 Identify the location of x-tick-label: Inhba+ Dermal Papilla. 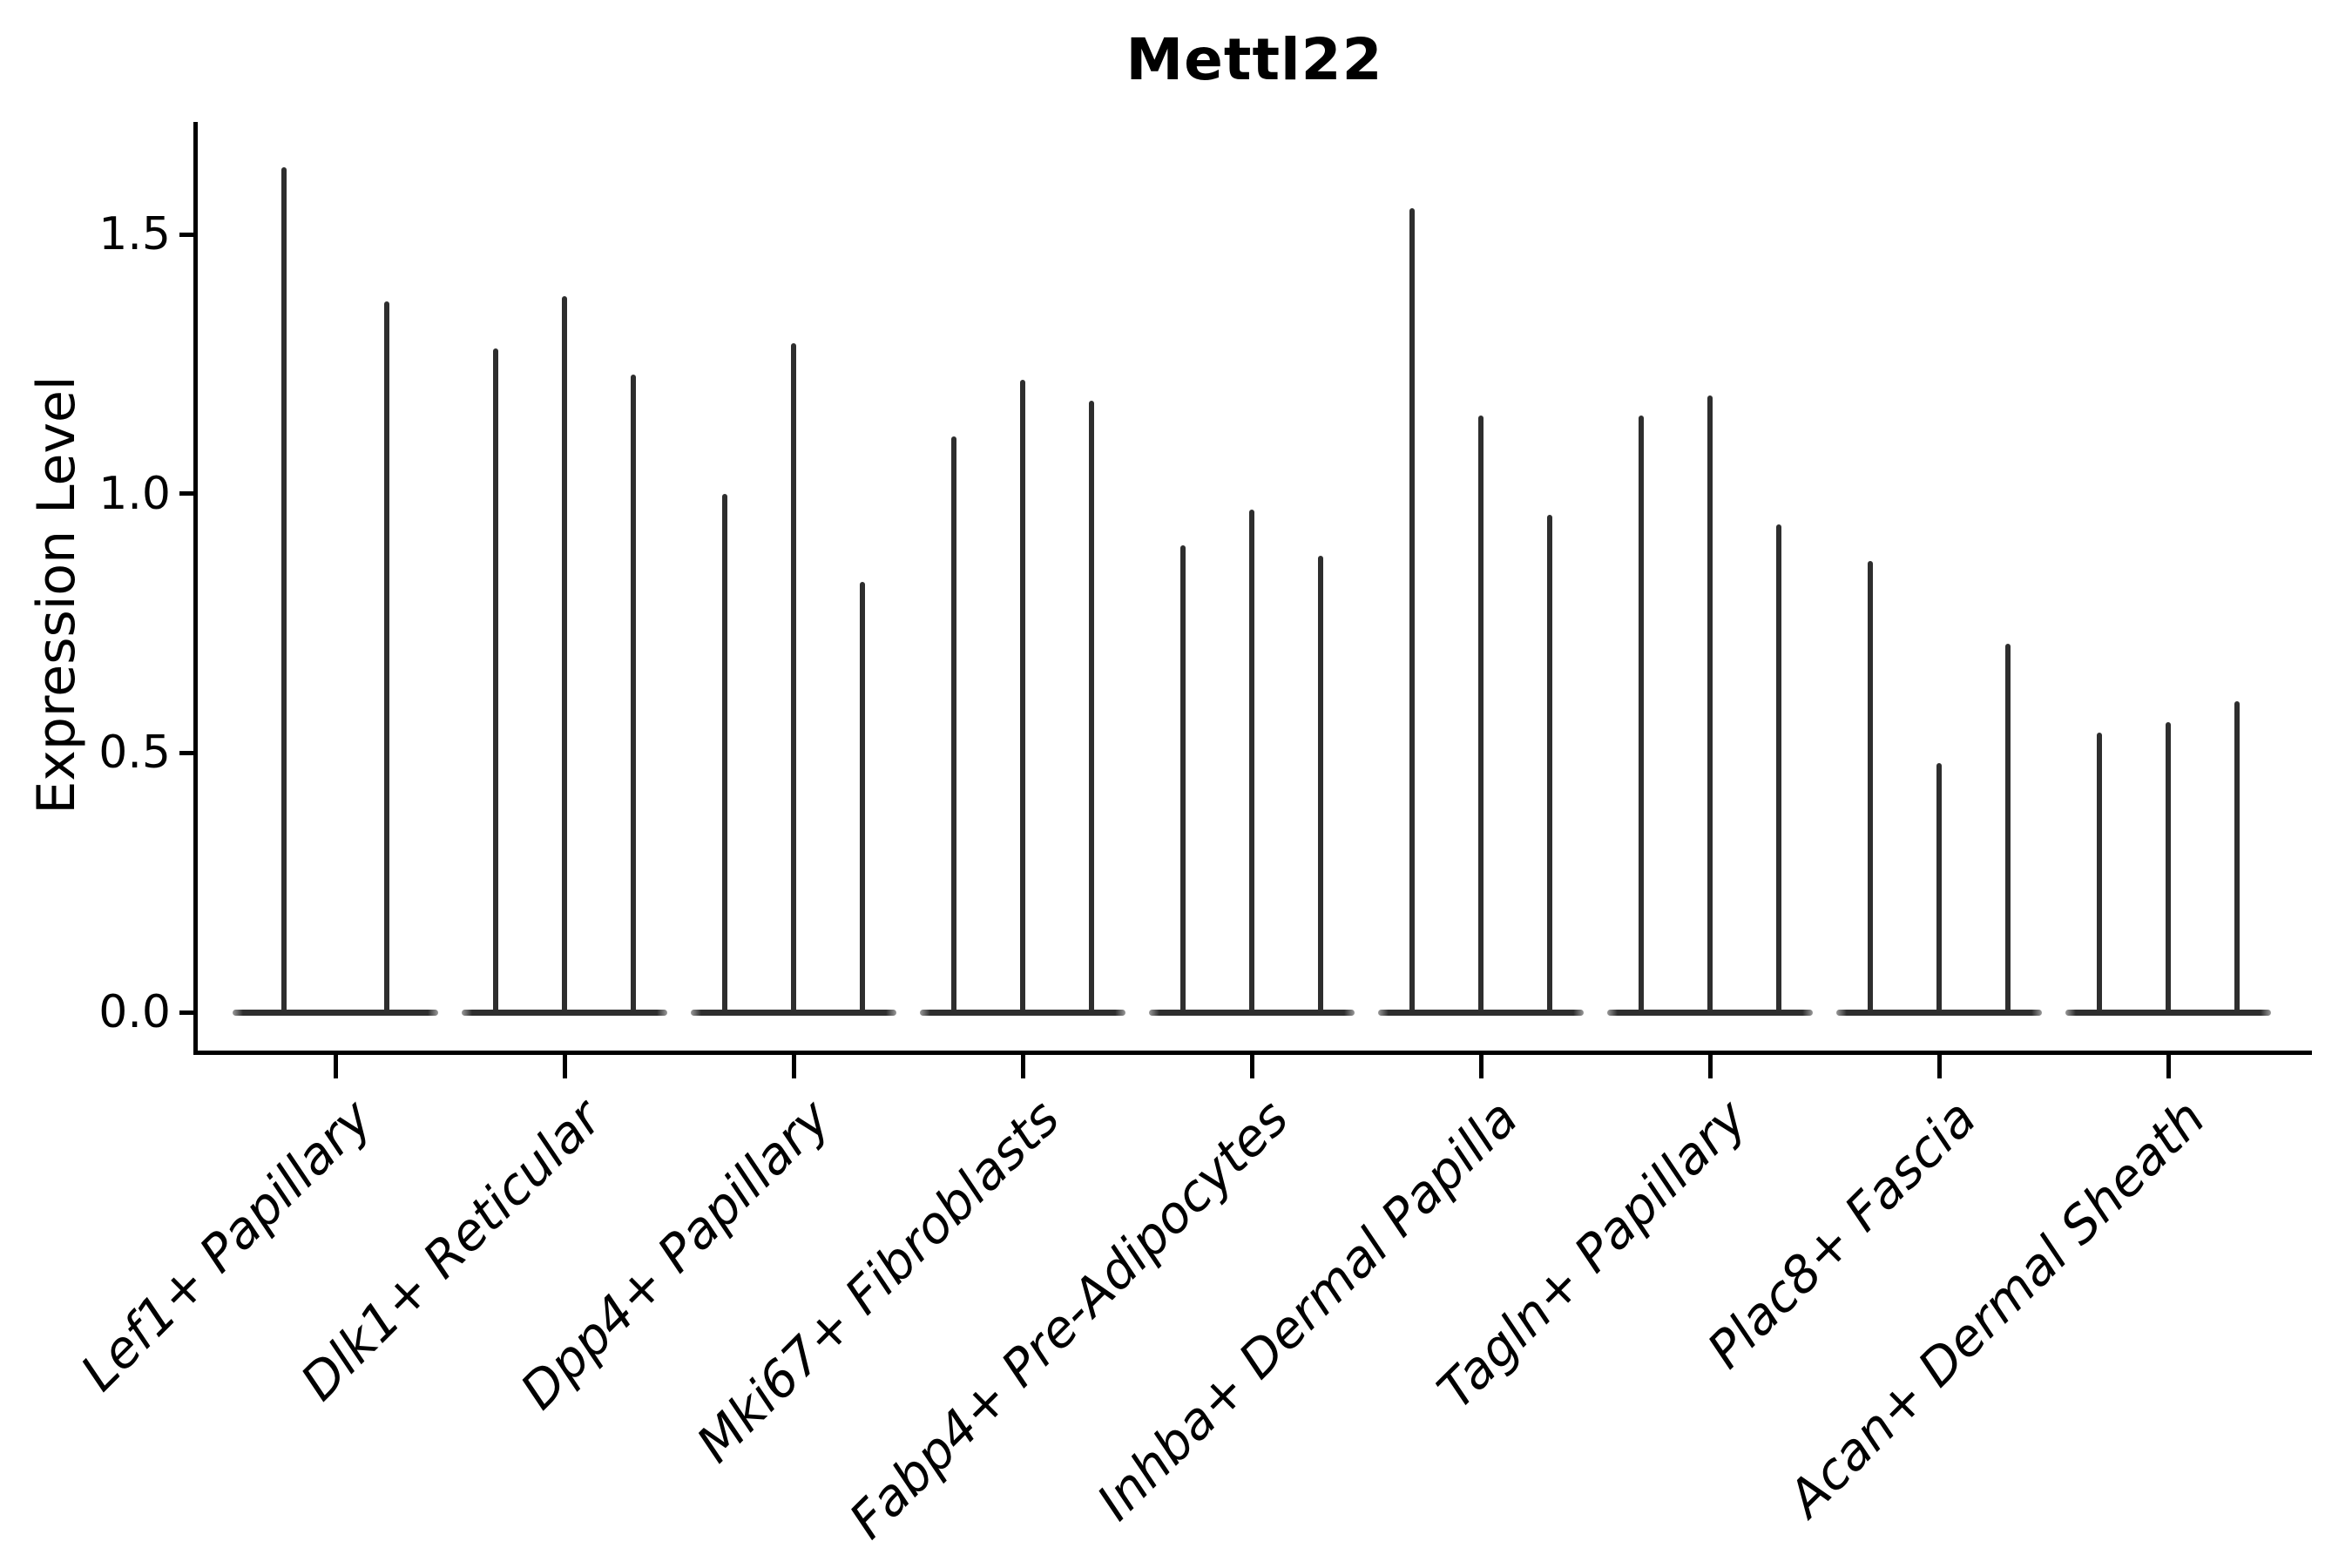
(1307, 1310).